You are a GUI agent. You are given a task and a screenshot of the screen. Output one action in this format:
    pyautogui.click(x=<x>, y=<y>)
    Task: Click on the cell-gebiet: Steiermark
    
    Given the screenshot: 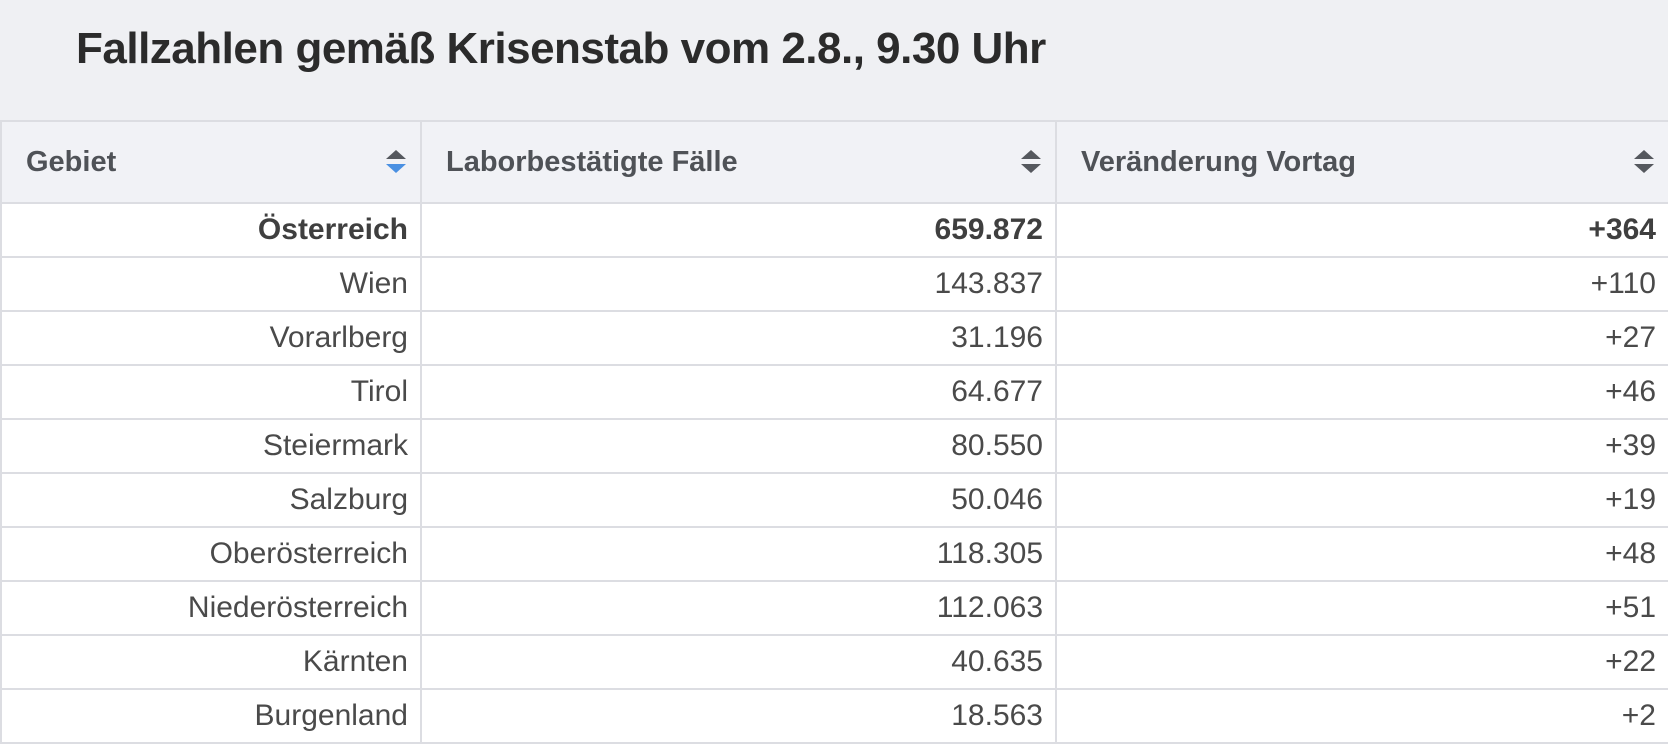 What is the action you would take?
    pyautogui.click(x=211, y=446)
    